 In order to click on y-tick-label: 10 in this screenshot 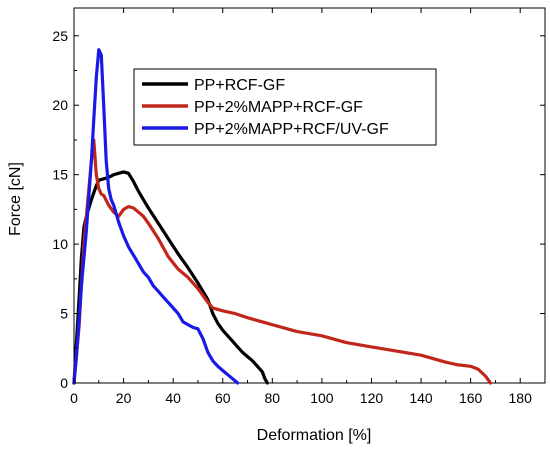, I will do `click(60, 244)`.